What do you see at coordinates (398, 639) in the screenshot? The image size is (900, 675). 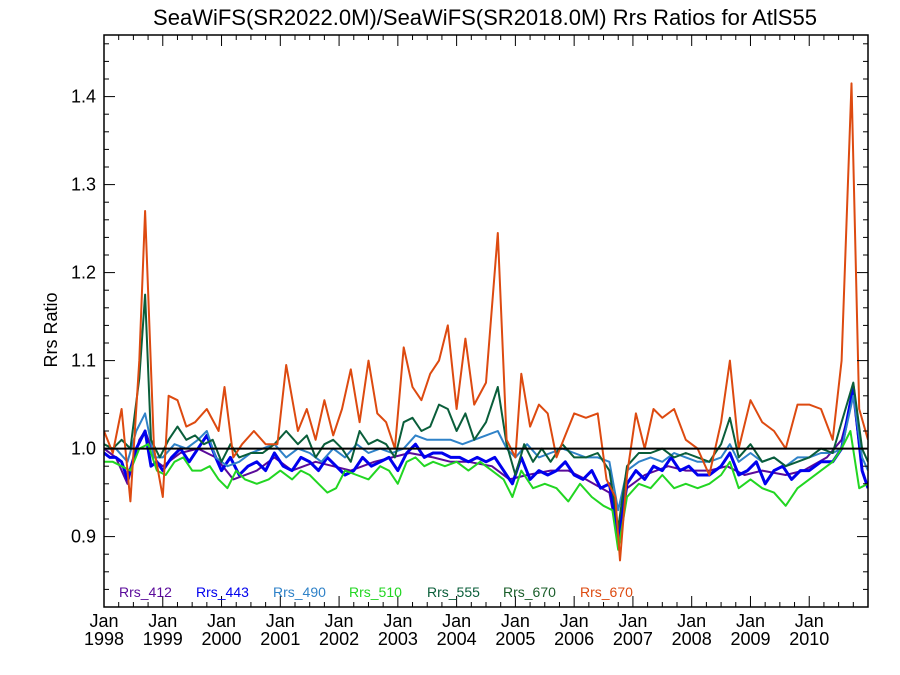 I see `x-tick-label-year: 2003` at bounding box center [398, 639].